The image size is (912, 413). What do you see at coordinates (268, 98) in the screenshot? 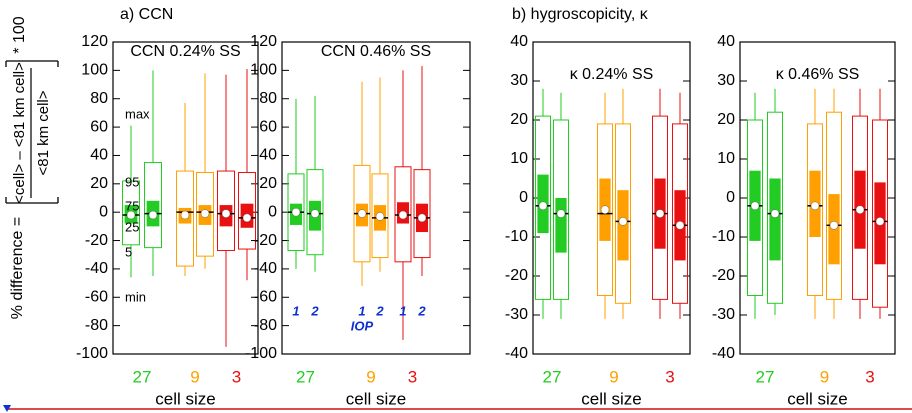
I see `y-tick-label: 80` at bounding box center [268, 98].